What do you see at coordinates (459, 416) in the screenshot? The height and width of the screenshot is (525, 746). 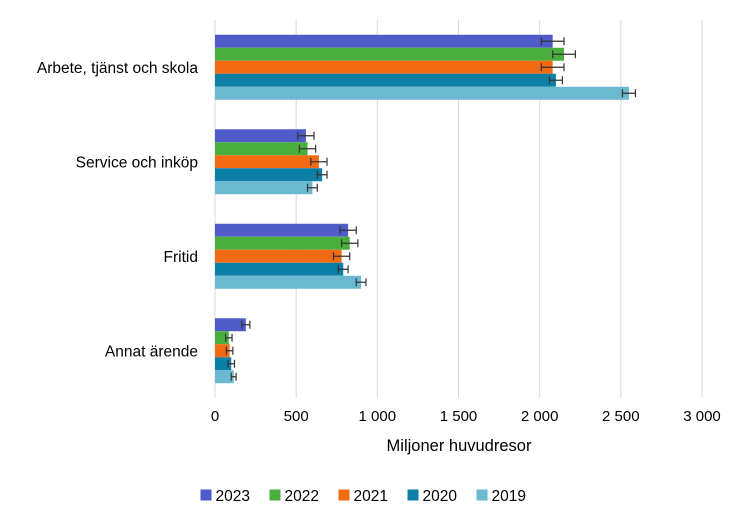 I see `x-tick-label: 1 500` at bounding box center [459, 416].